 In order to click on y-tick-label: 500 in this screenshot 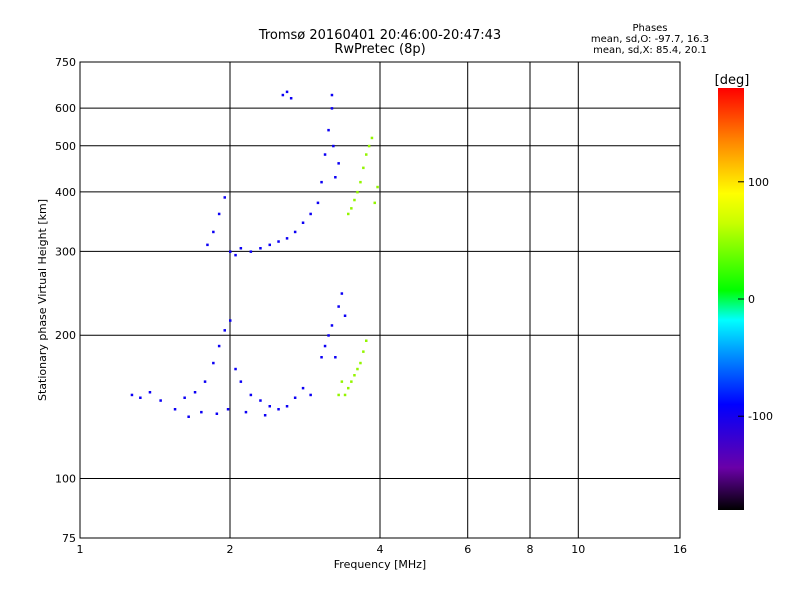, I will do `click(65, 146)`.